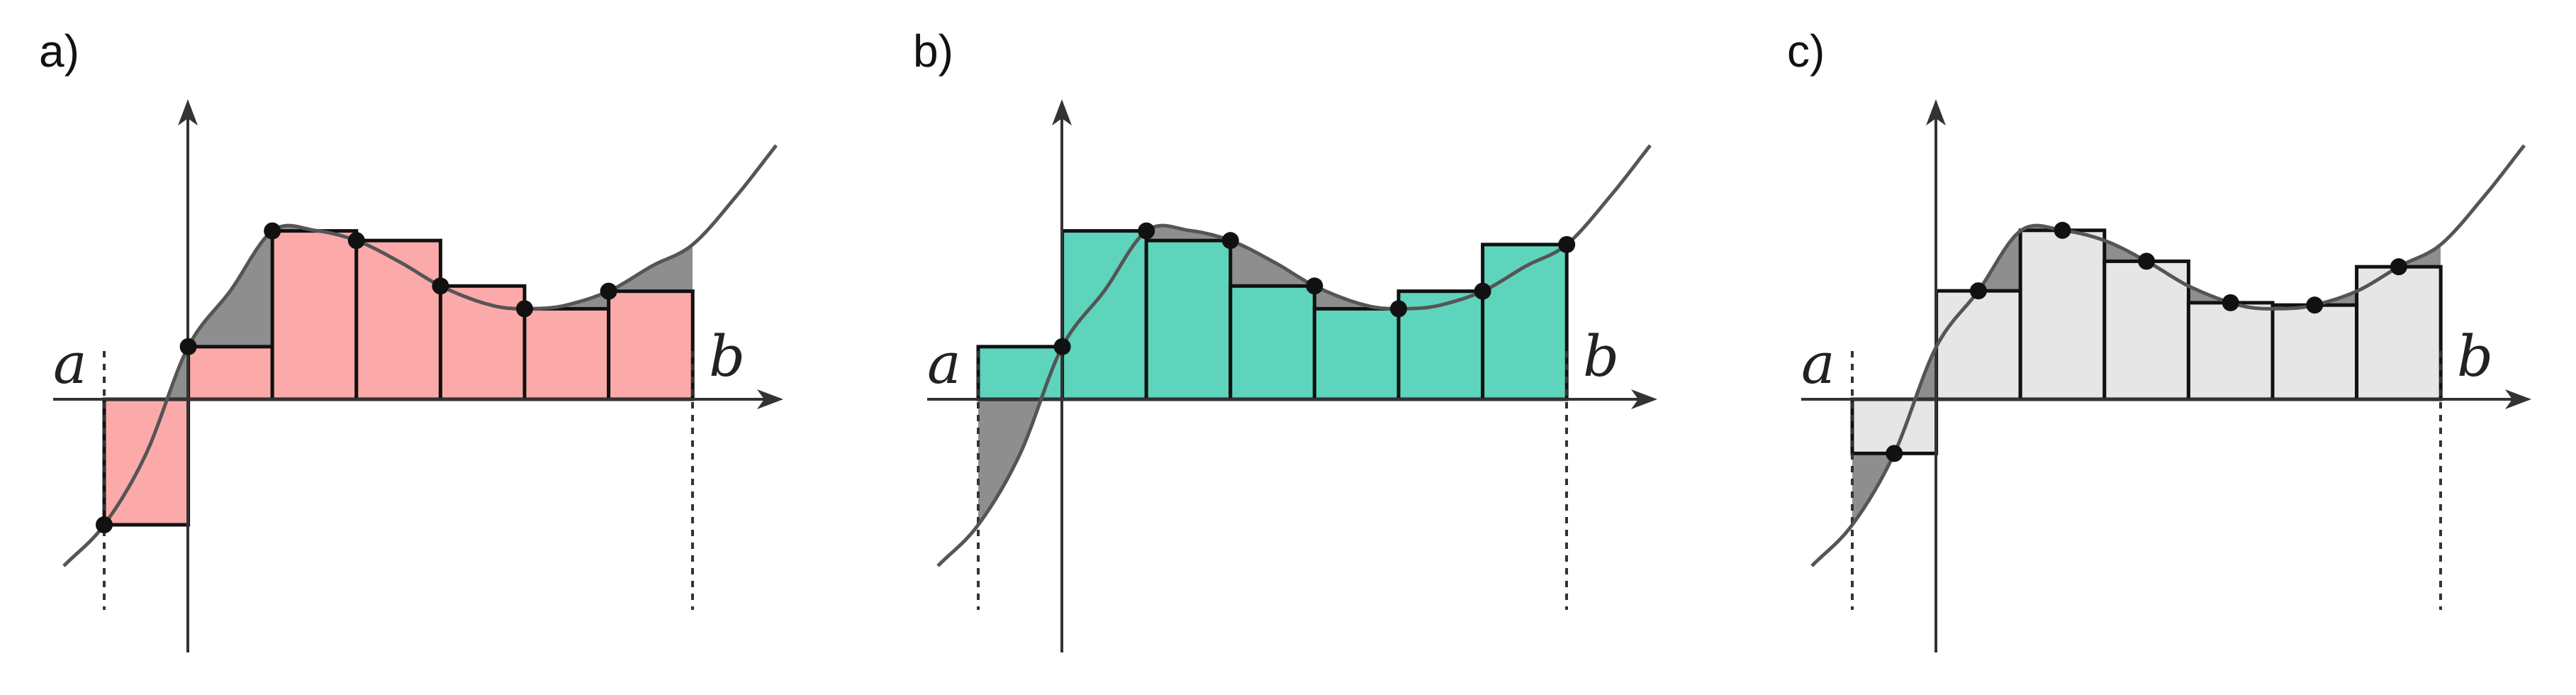  What do you see at coordinates (59, 51) in the screenshot?
I see `panel-label: a)` at bounding box center [59, 51].